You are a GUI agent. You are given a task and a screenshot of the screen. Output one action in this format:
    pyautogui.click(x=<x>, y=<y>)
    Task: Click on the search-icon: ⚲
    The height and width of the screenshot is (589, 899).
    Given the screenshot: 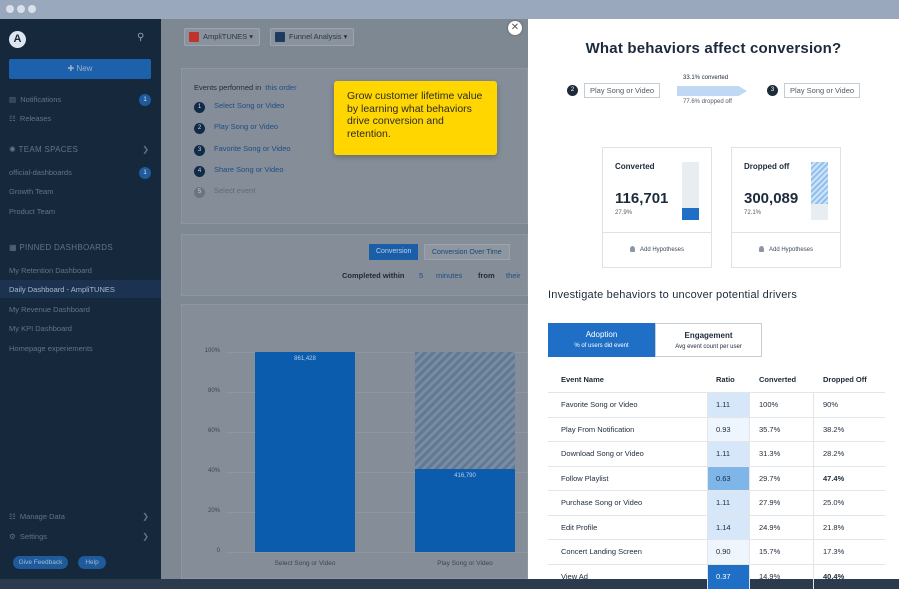 What is the action you would take?
    pyautogui.click(x=141, y=37)
    